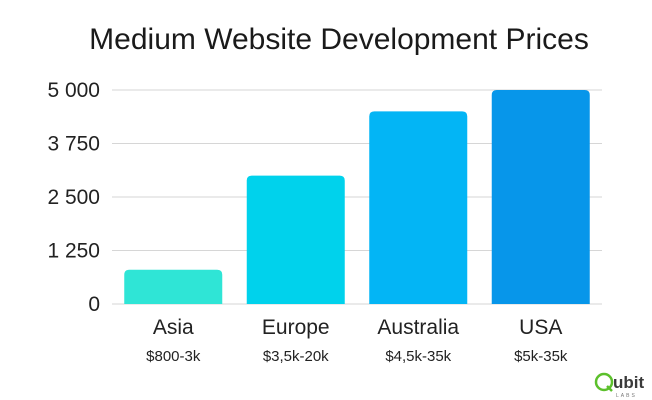 This screenshot has height=400, width=652. Describe the element at coordinates (418, 327) in the screenshot. I see `x-category-label: Australia` at that location.